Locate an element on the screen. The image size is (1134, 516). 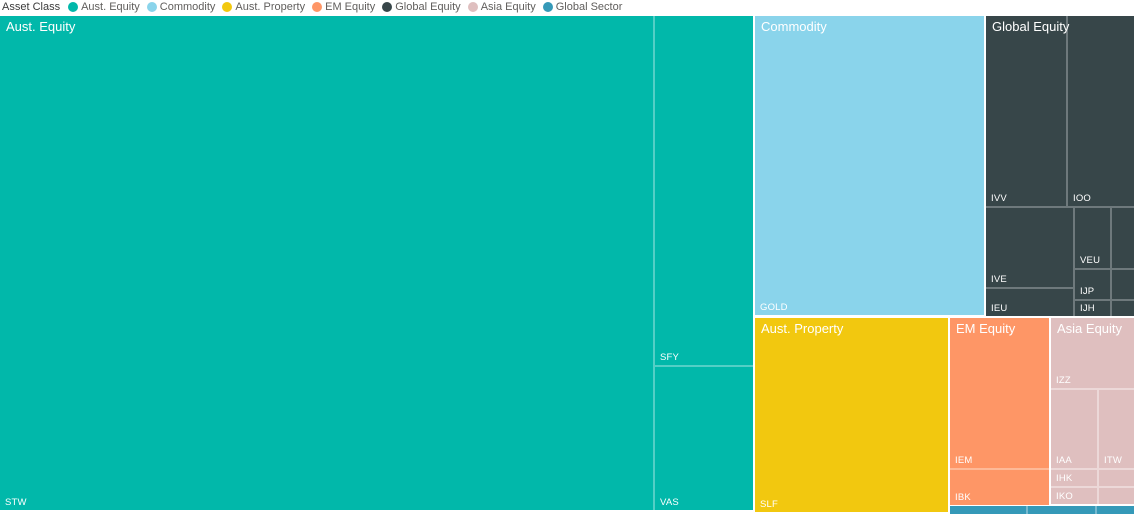
legend-item-aust-equity: Aust. Equity is located at coordinates (104, 7).